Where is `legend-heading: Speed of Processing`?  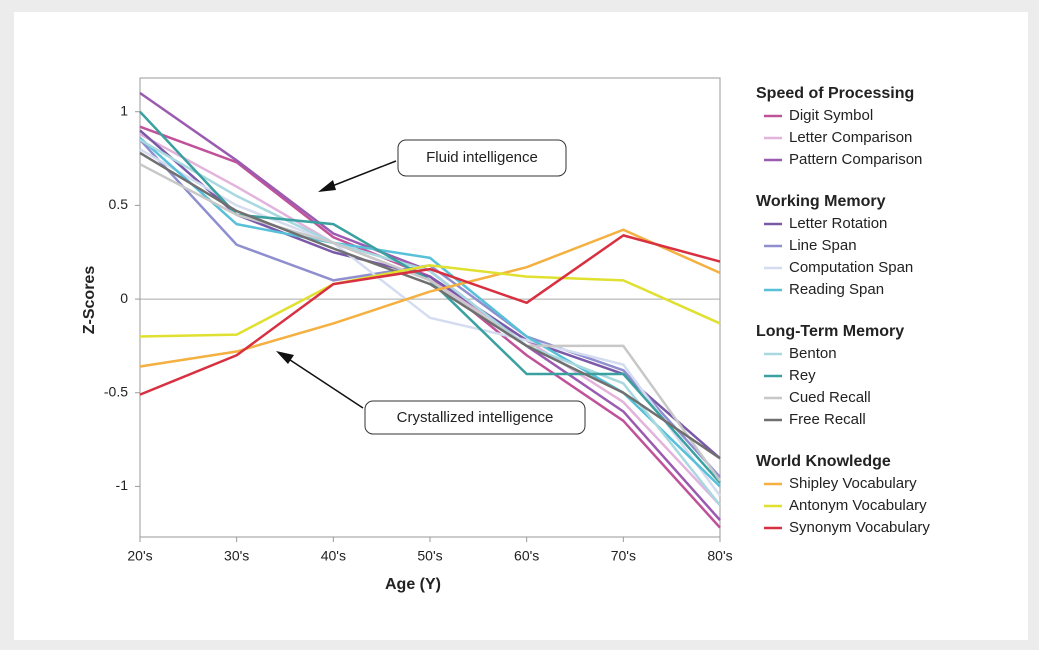 legend-heading: Speed of Processing is located at coordinates (835, 93).